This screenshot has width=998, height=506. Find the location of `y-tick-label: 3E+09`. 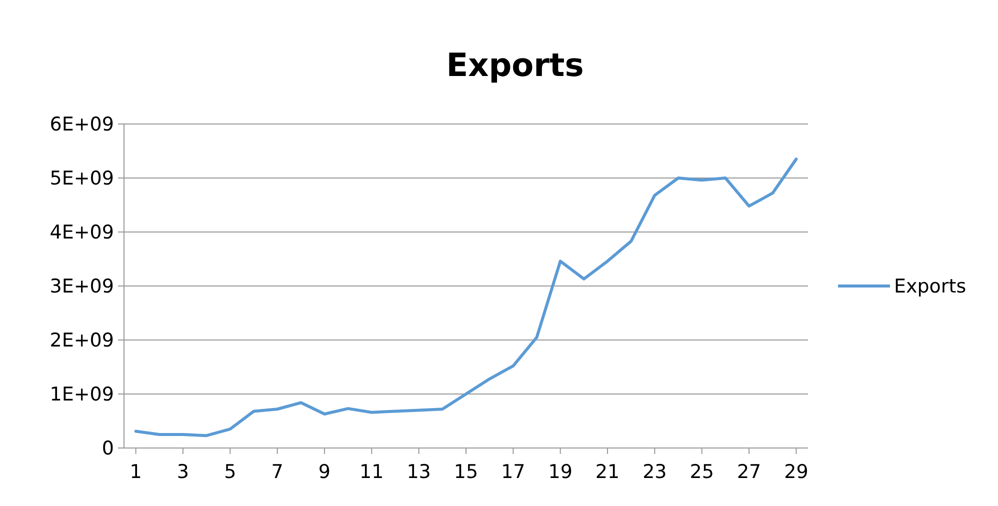

y-tick-label: 3E+09 is located at coordinates (82, 287).